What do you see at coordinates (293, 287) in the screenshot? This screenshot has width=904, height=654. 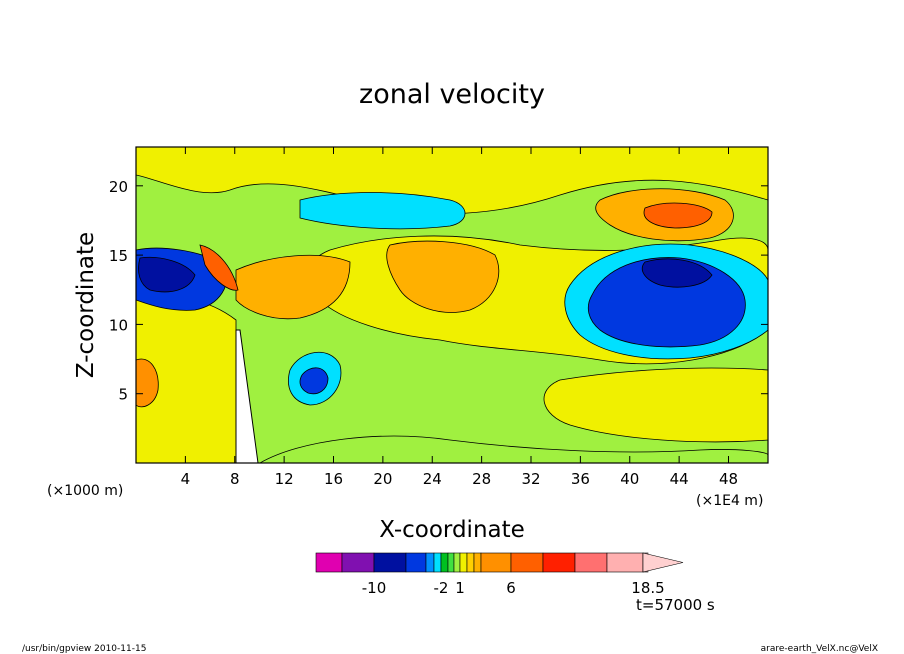 I see `region-orange-mid` at bounding box center [293, 287].